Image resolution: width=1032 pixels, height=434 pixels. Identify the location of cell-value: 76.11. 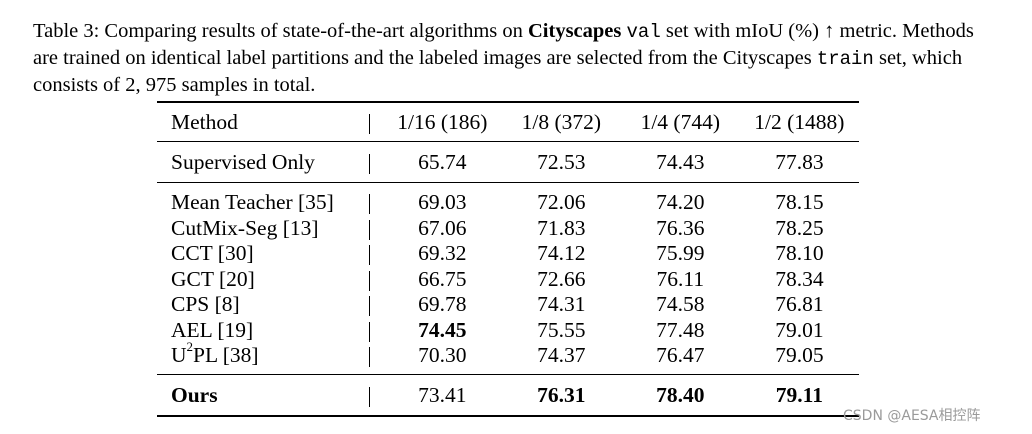
(680, 278).